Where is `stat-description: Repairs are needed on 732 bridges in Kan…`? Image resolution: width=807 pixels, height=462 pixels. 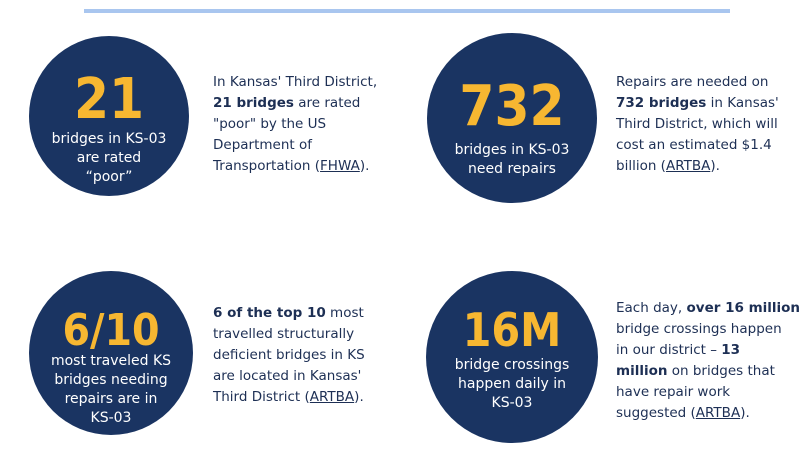 stat-description: Repairs are needed on 732 bridges in Kan… is located at coordinates (697, 124).